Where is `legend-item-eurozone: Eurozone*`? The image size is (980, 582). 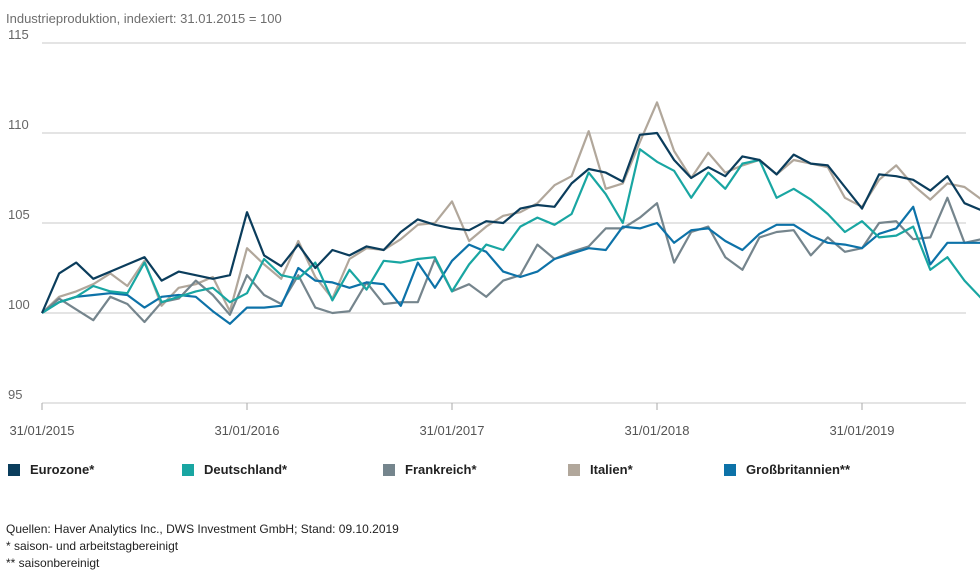 legend-item-eurozone: Eurozone* is located at coordinates (51, 469).